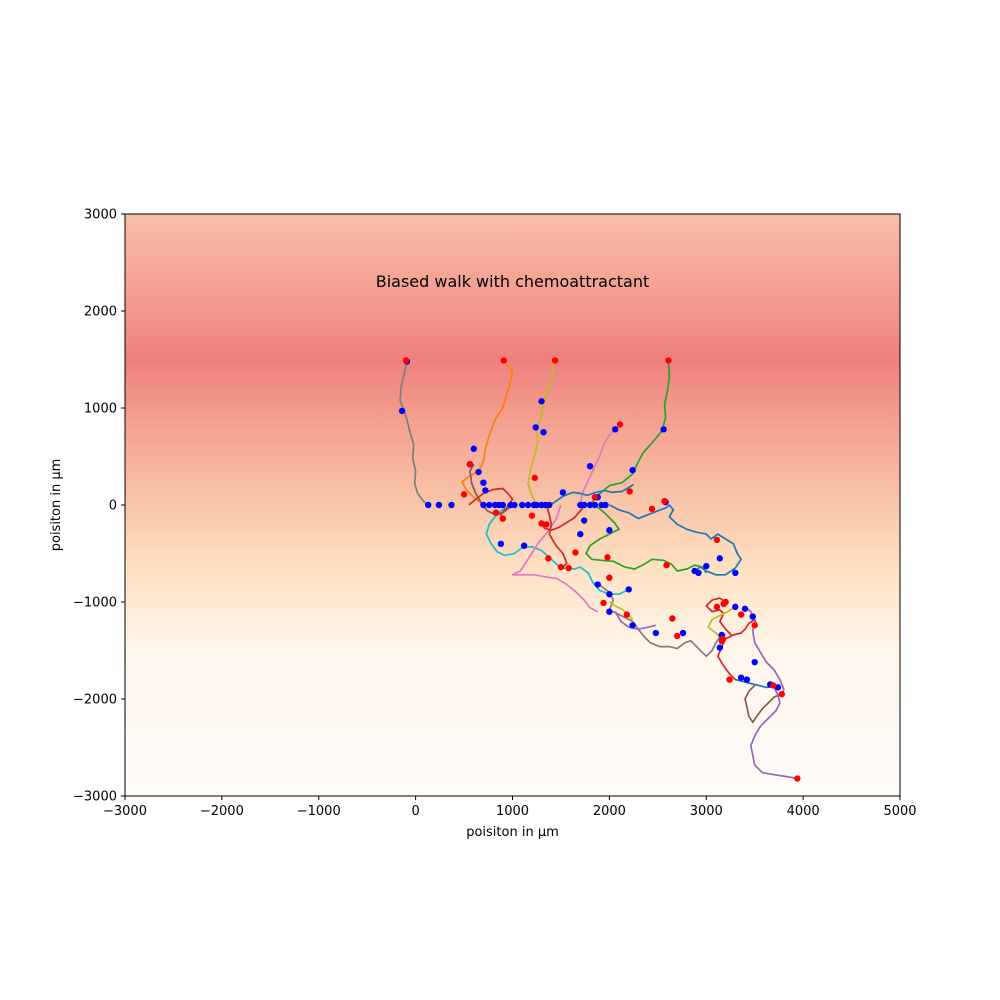 This screenshot has height=1000, width=1000. Describe the element at coordinates (100, 215) in the screenshot. I see `y-tick-label: 3000` at that location.